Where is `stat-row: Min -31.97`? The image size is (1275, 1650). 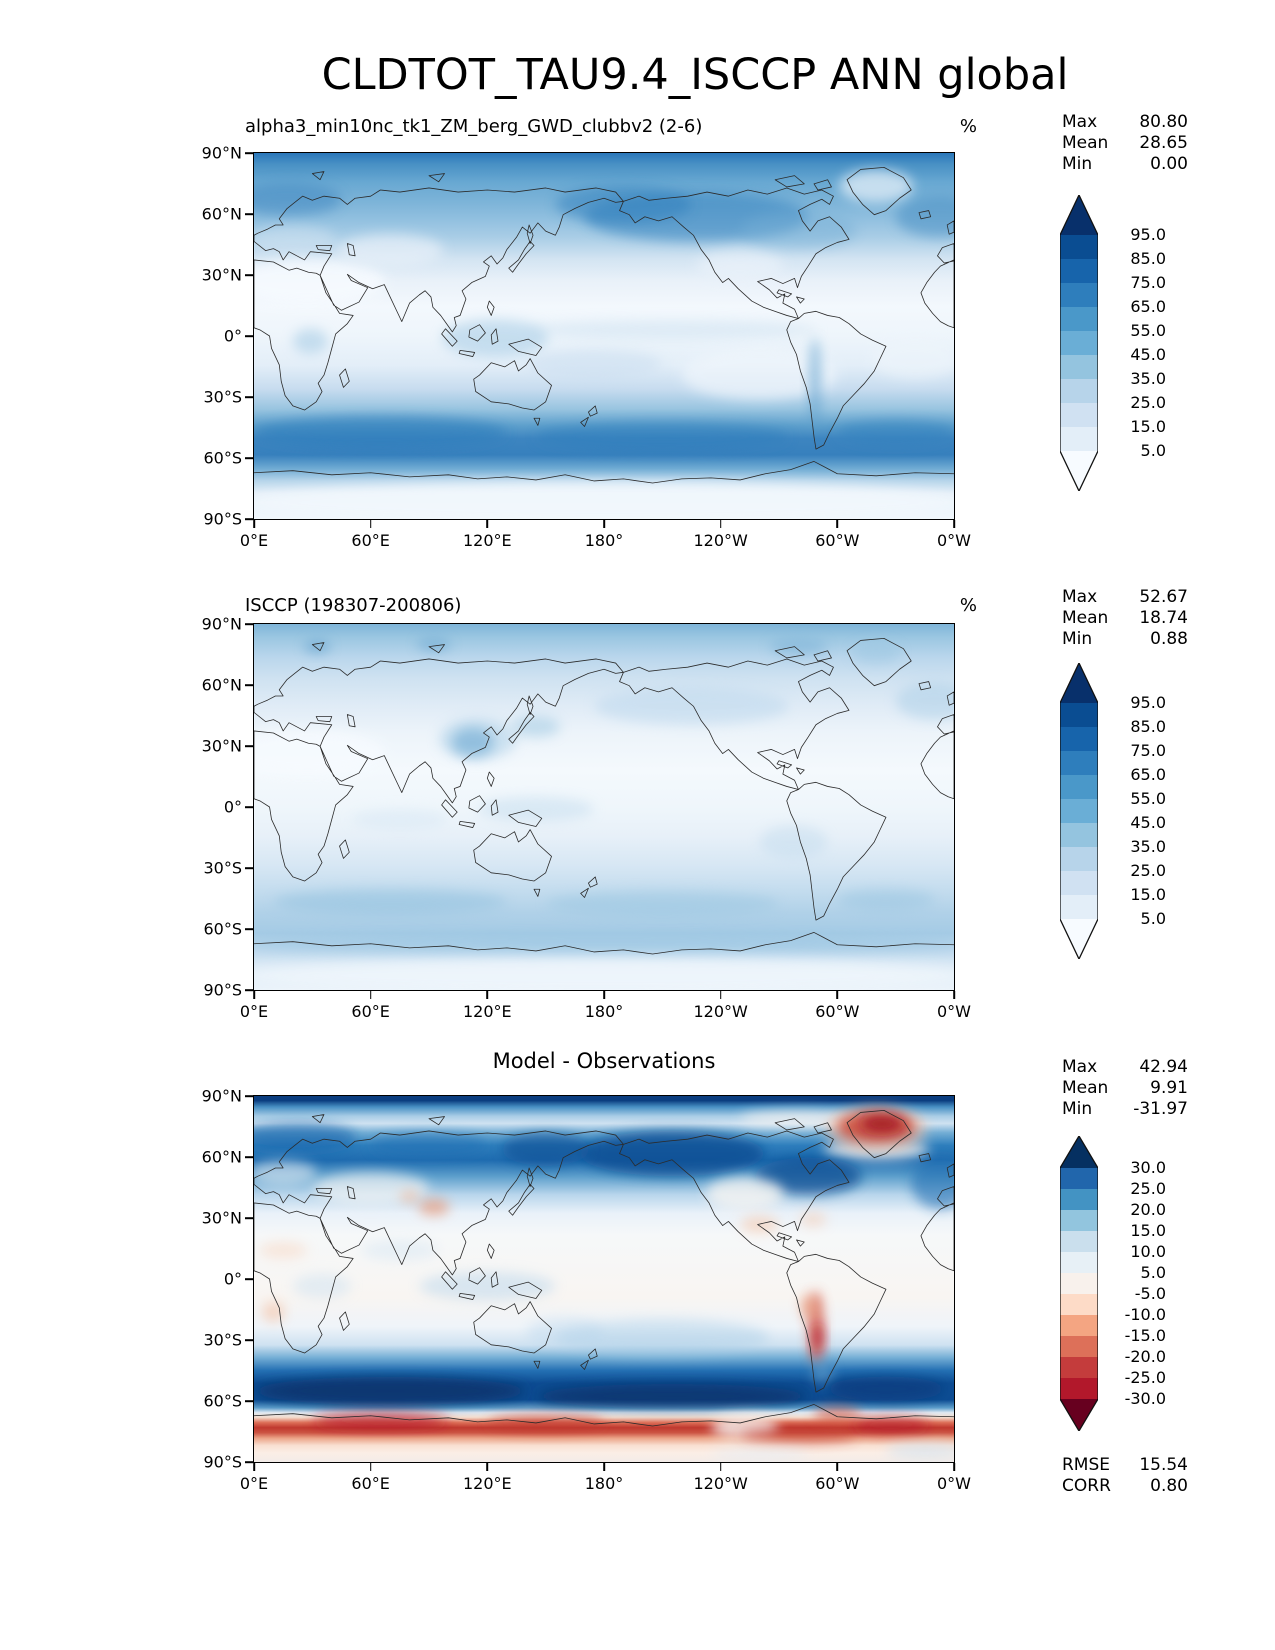 stat-row: Min -31.97 is located at coordinates (1125, 1109).